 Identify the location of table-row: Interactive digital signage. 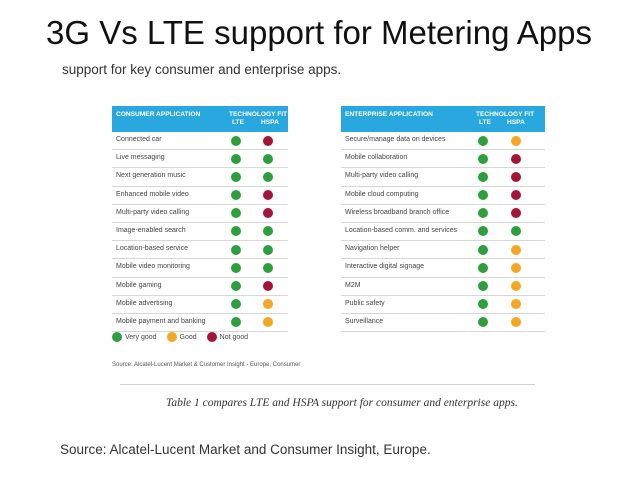
(443, 268).